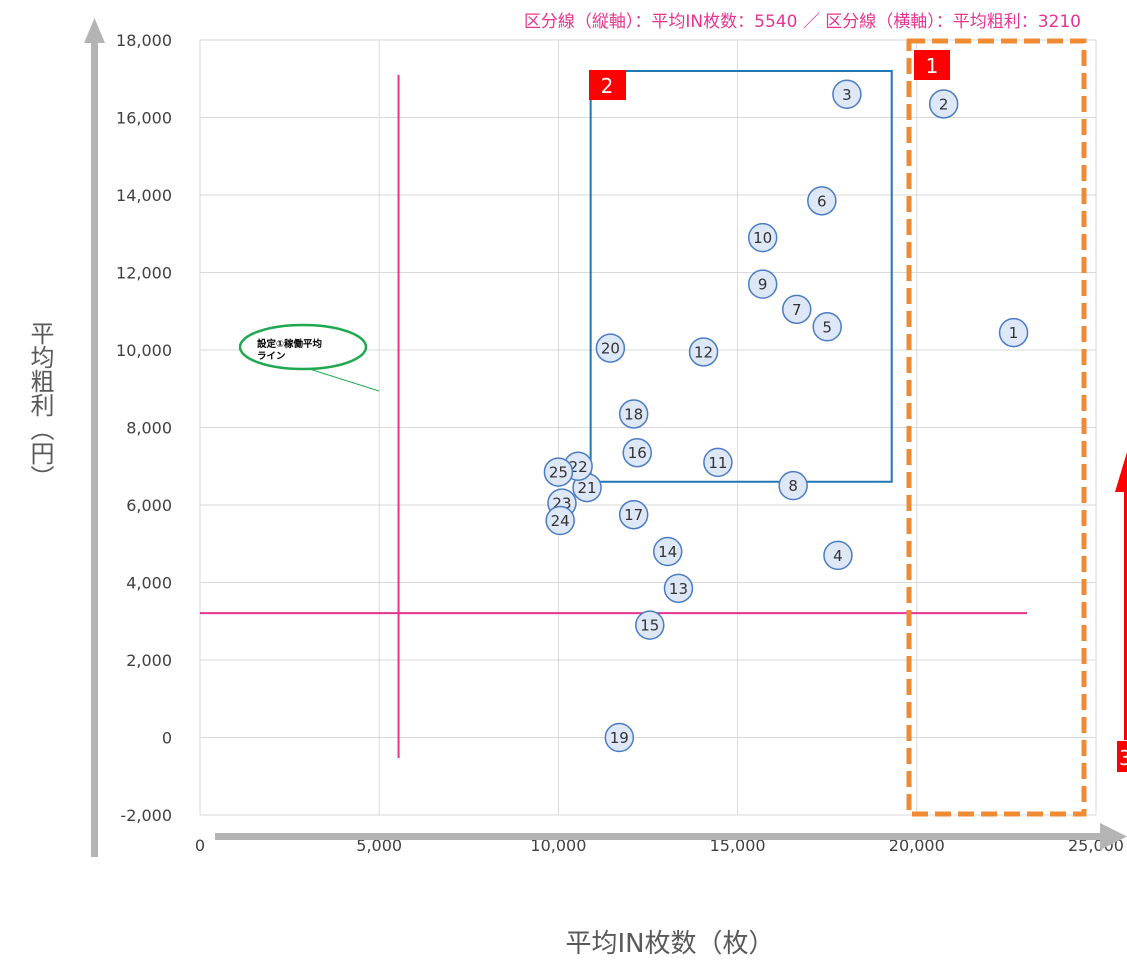 This screenshot has height=980, width=1127. I want to click on data-point-15: 15, so click(650, 625).